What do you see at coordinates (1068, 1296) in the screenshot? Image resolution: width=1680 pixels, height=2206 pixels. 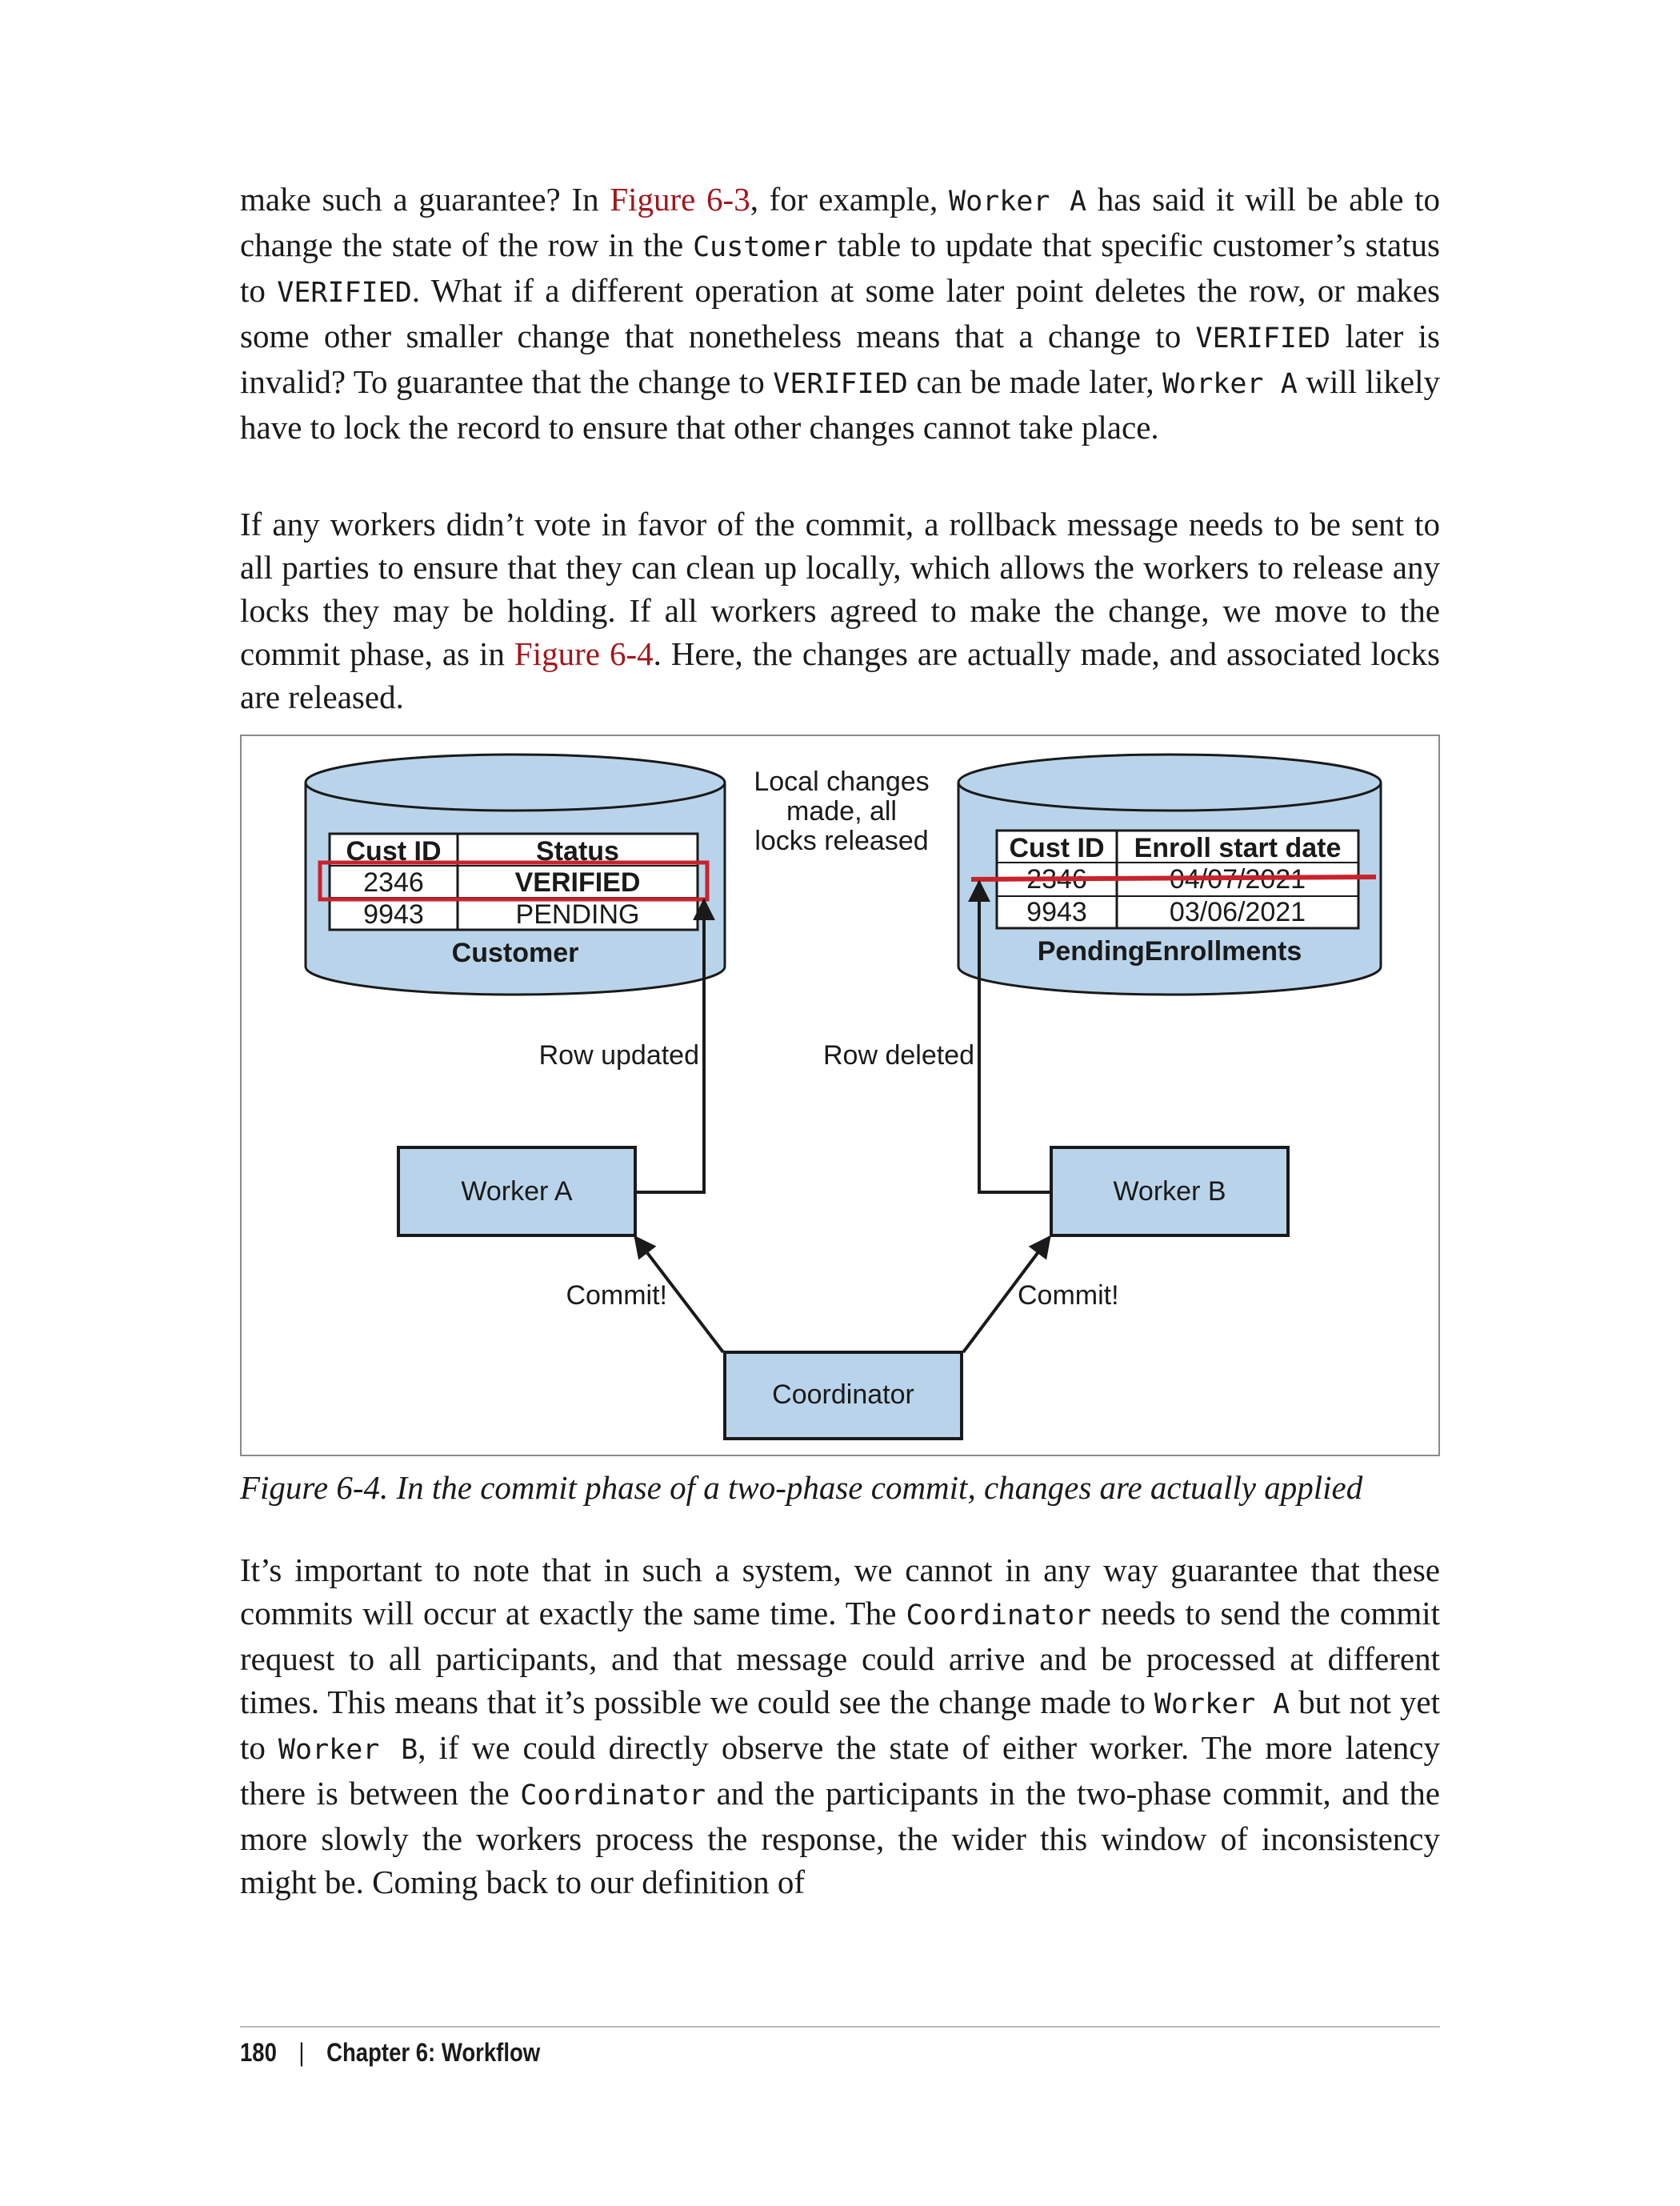 I see `commit-label-right: Commit!` at bounding box center [1068, 1296].